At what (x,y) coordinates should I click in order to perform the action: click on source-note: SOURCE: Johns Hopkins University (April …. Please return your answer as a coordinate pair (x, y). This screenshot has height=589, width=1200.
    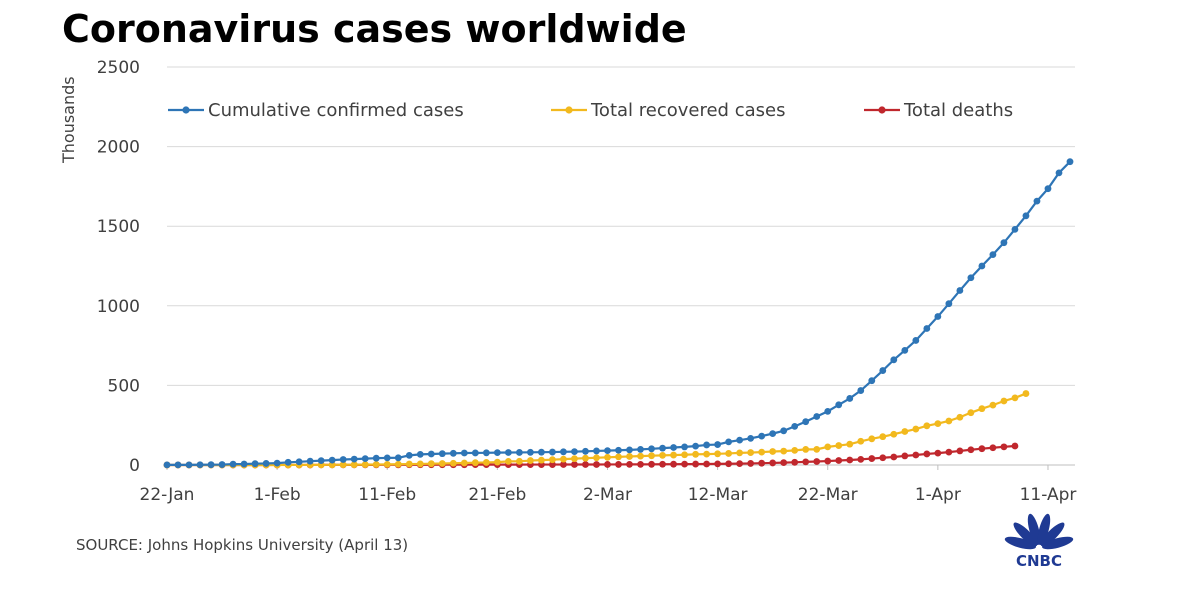
    Looking at the image, I should click on (242, 545).